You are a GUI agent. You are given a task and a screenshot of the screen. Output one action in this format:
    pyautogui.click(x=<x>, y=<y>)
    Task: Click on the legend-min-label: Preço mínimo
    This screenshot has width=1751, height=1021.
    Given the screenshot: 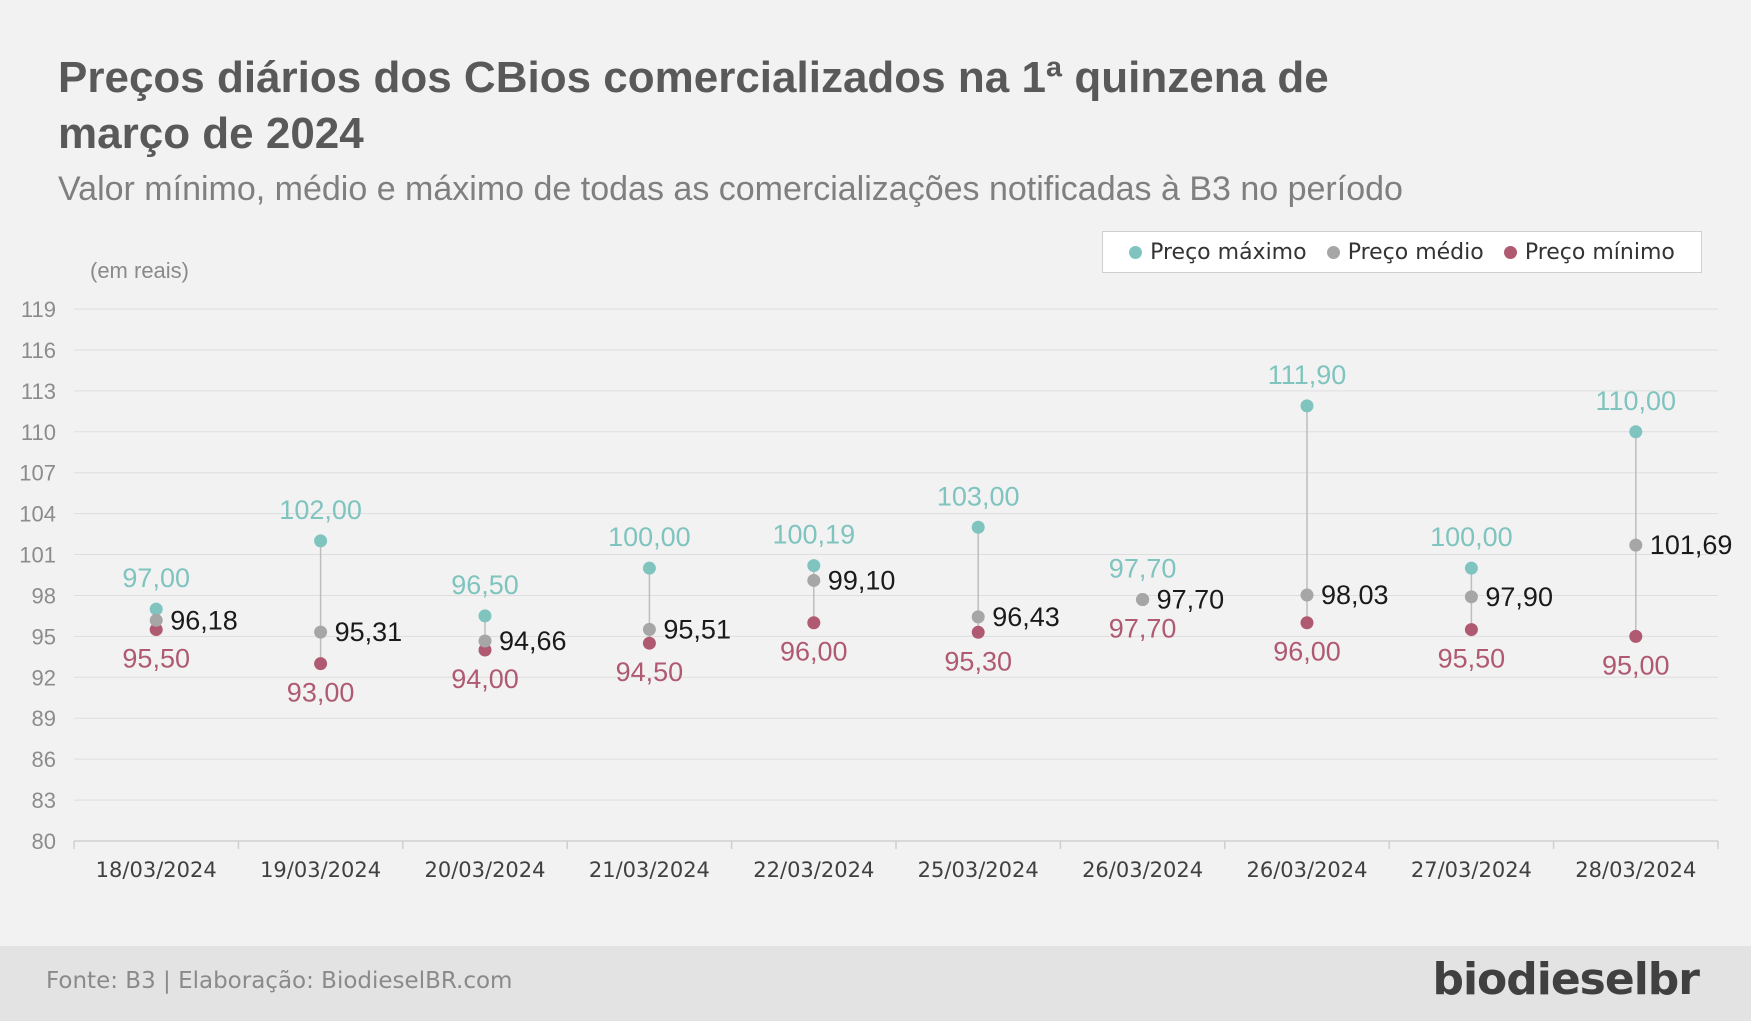 What is the action you would take?
    pyautogui.click(x=1599, y=252)
    